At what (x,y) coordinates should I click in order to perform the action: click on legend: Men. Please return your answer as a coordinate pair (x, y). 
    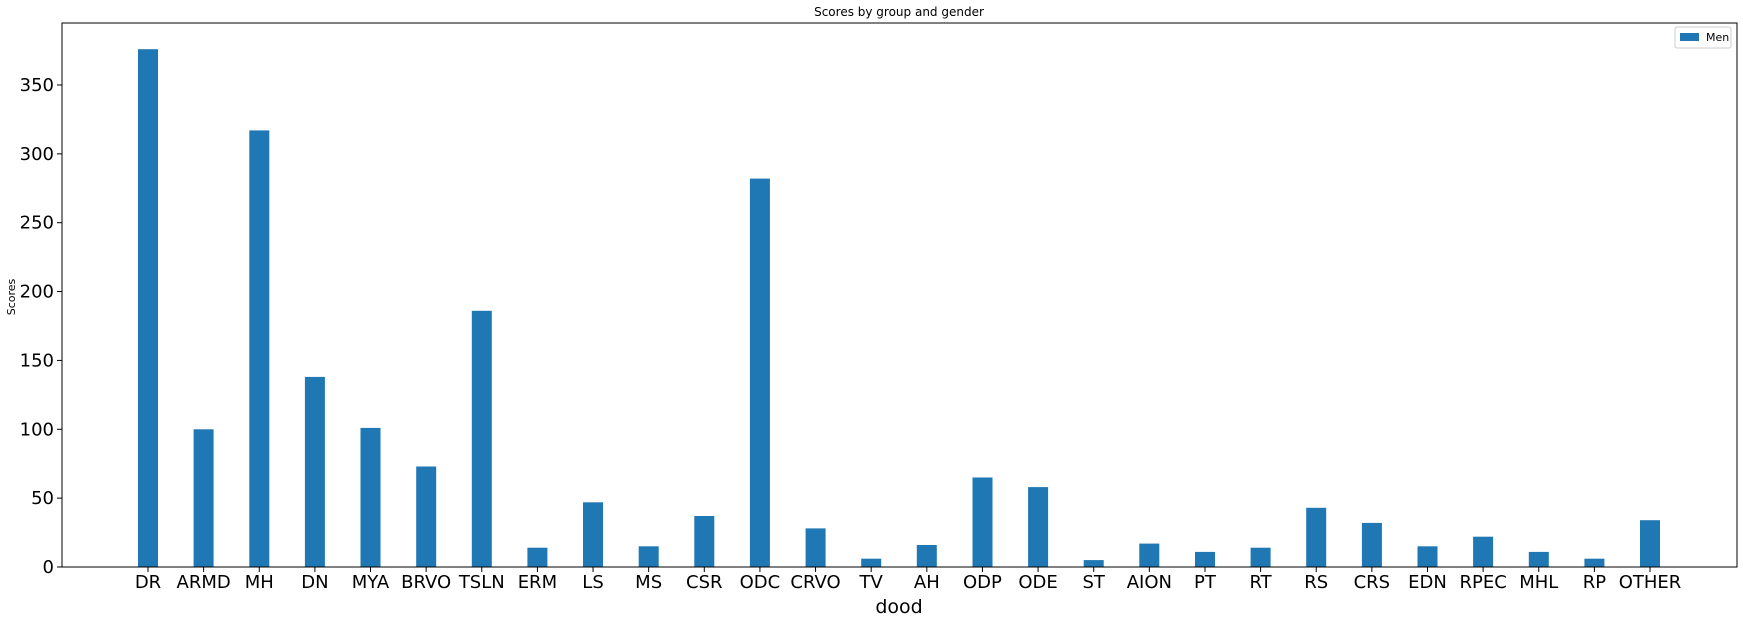
    Looking at the image, I should click on (1703, 37).